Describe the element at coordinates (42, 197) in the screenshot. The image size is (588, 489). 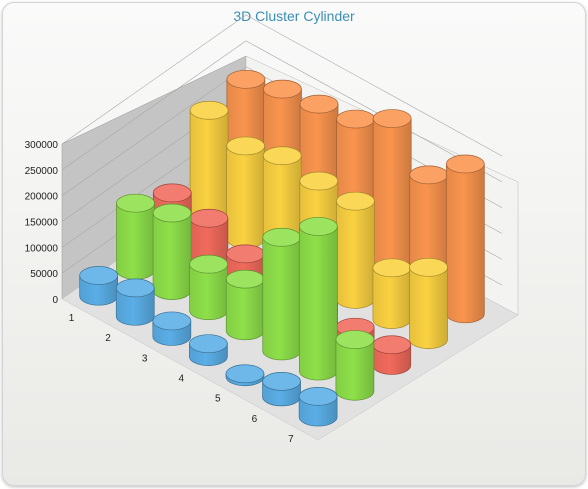
I see `y-tick-label: 200000` at that location.